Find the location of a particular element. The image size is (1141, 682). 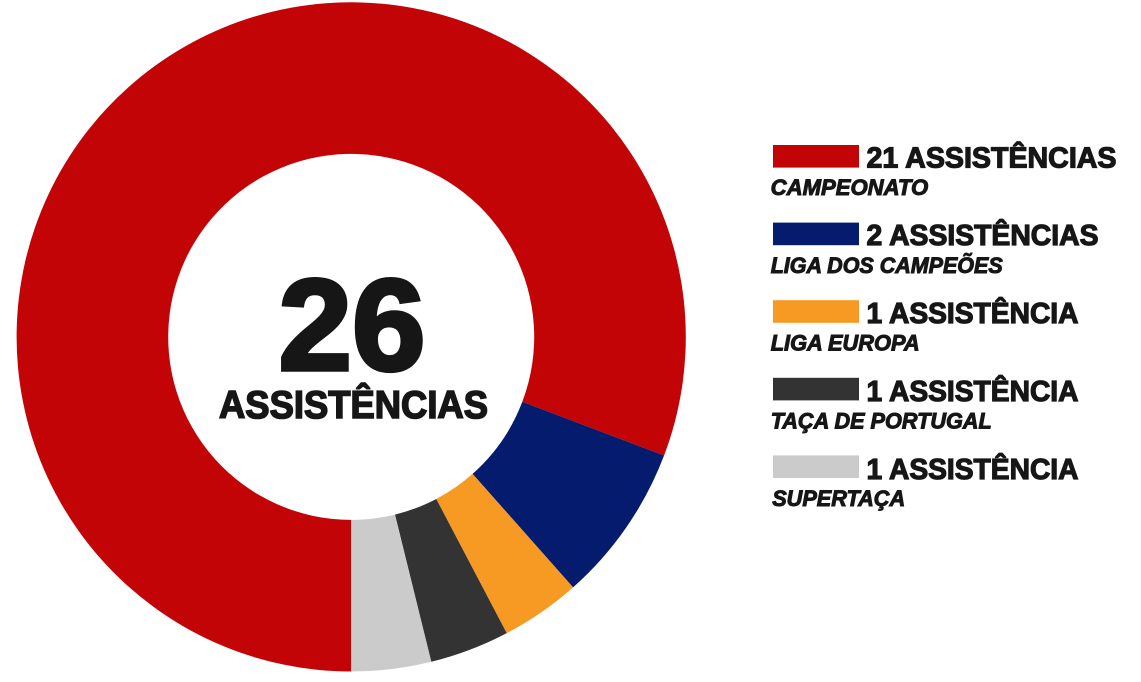

svg-text: 26 is located at coordinates (352, 325).